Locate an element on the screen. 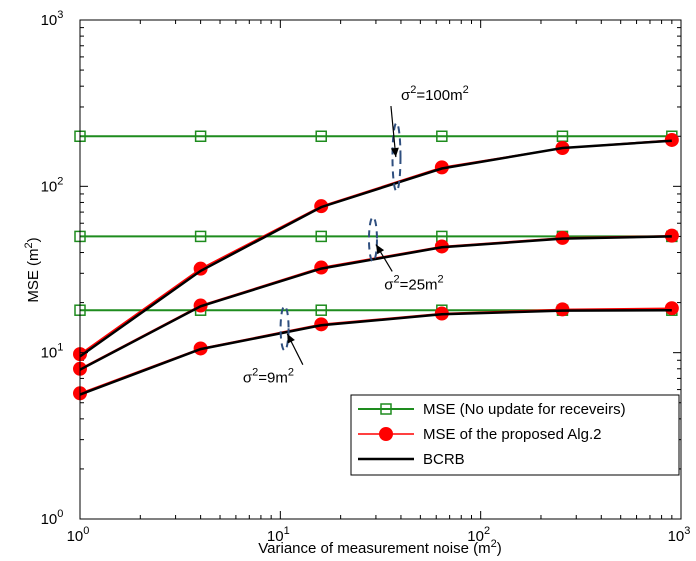 This screenshot has height=561, width=696. x-tick-label: 10⁰ is located at coordinates (78, 535).